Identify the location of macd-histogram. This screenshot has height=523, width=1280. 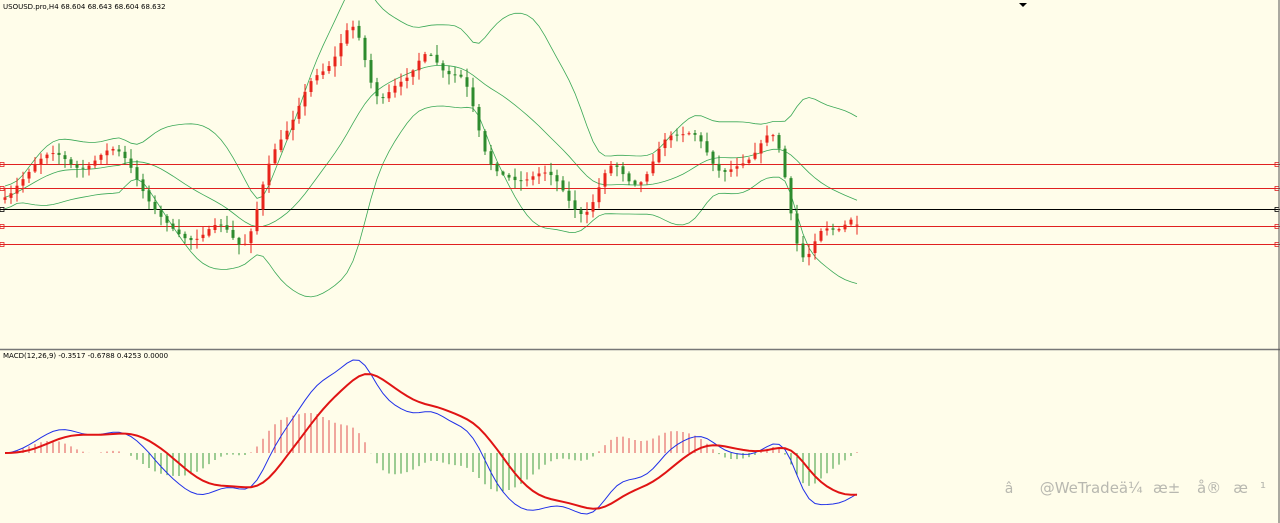
(434, 452).